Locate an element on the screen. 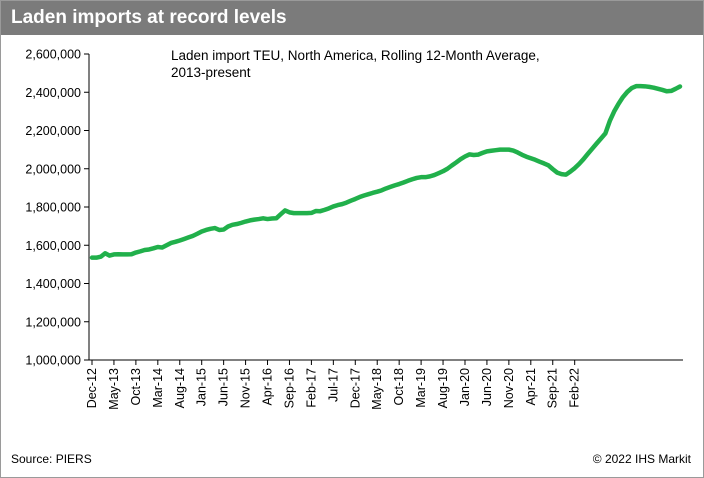 The width and height of the screenshot is (704, 478). x-tick-label: Mar-14 is located at coordinates (158, 388).